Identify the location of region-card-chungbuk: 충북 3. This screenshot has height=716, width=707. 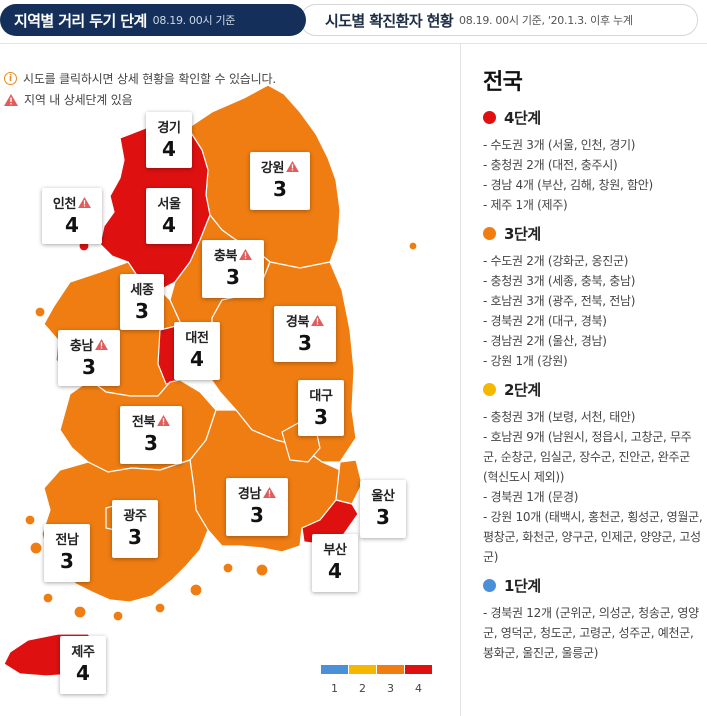
(233, 269).